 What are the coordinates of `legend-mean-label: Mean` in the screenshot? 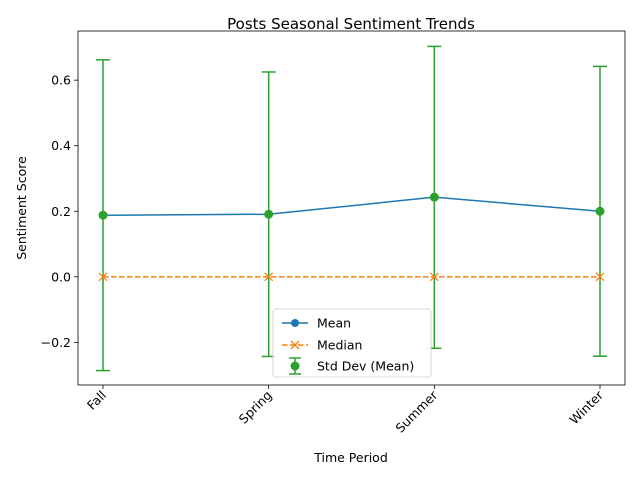 It's located at (334, 323).